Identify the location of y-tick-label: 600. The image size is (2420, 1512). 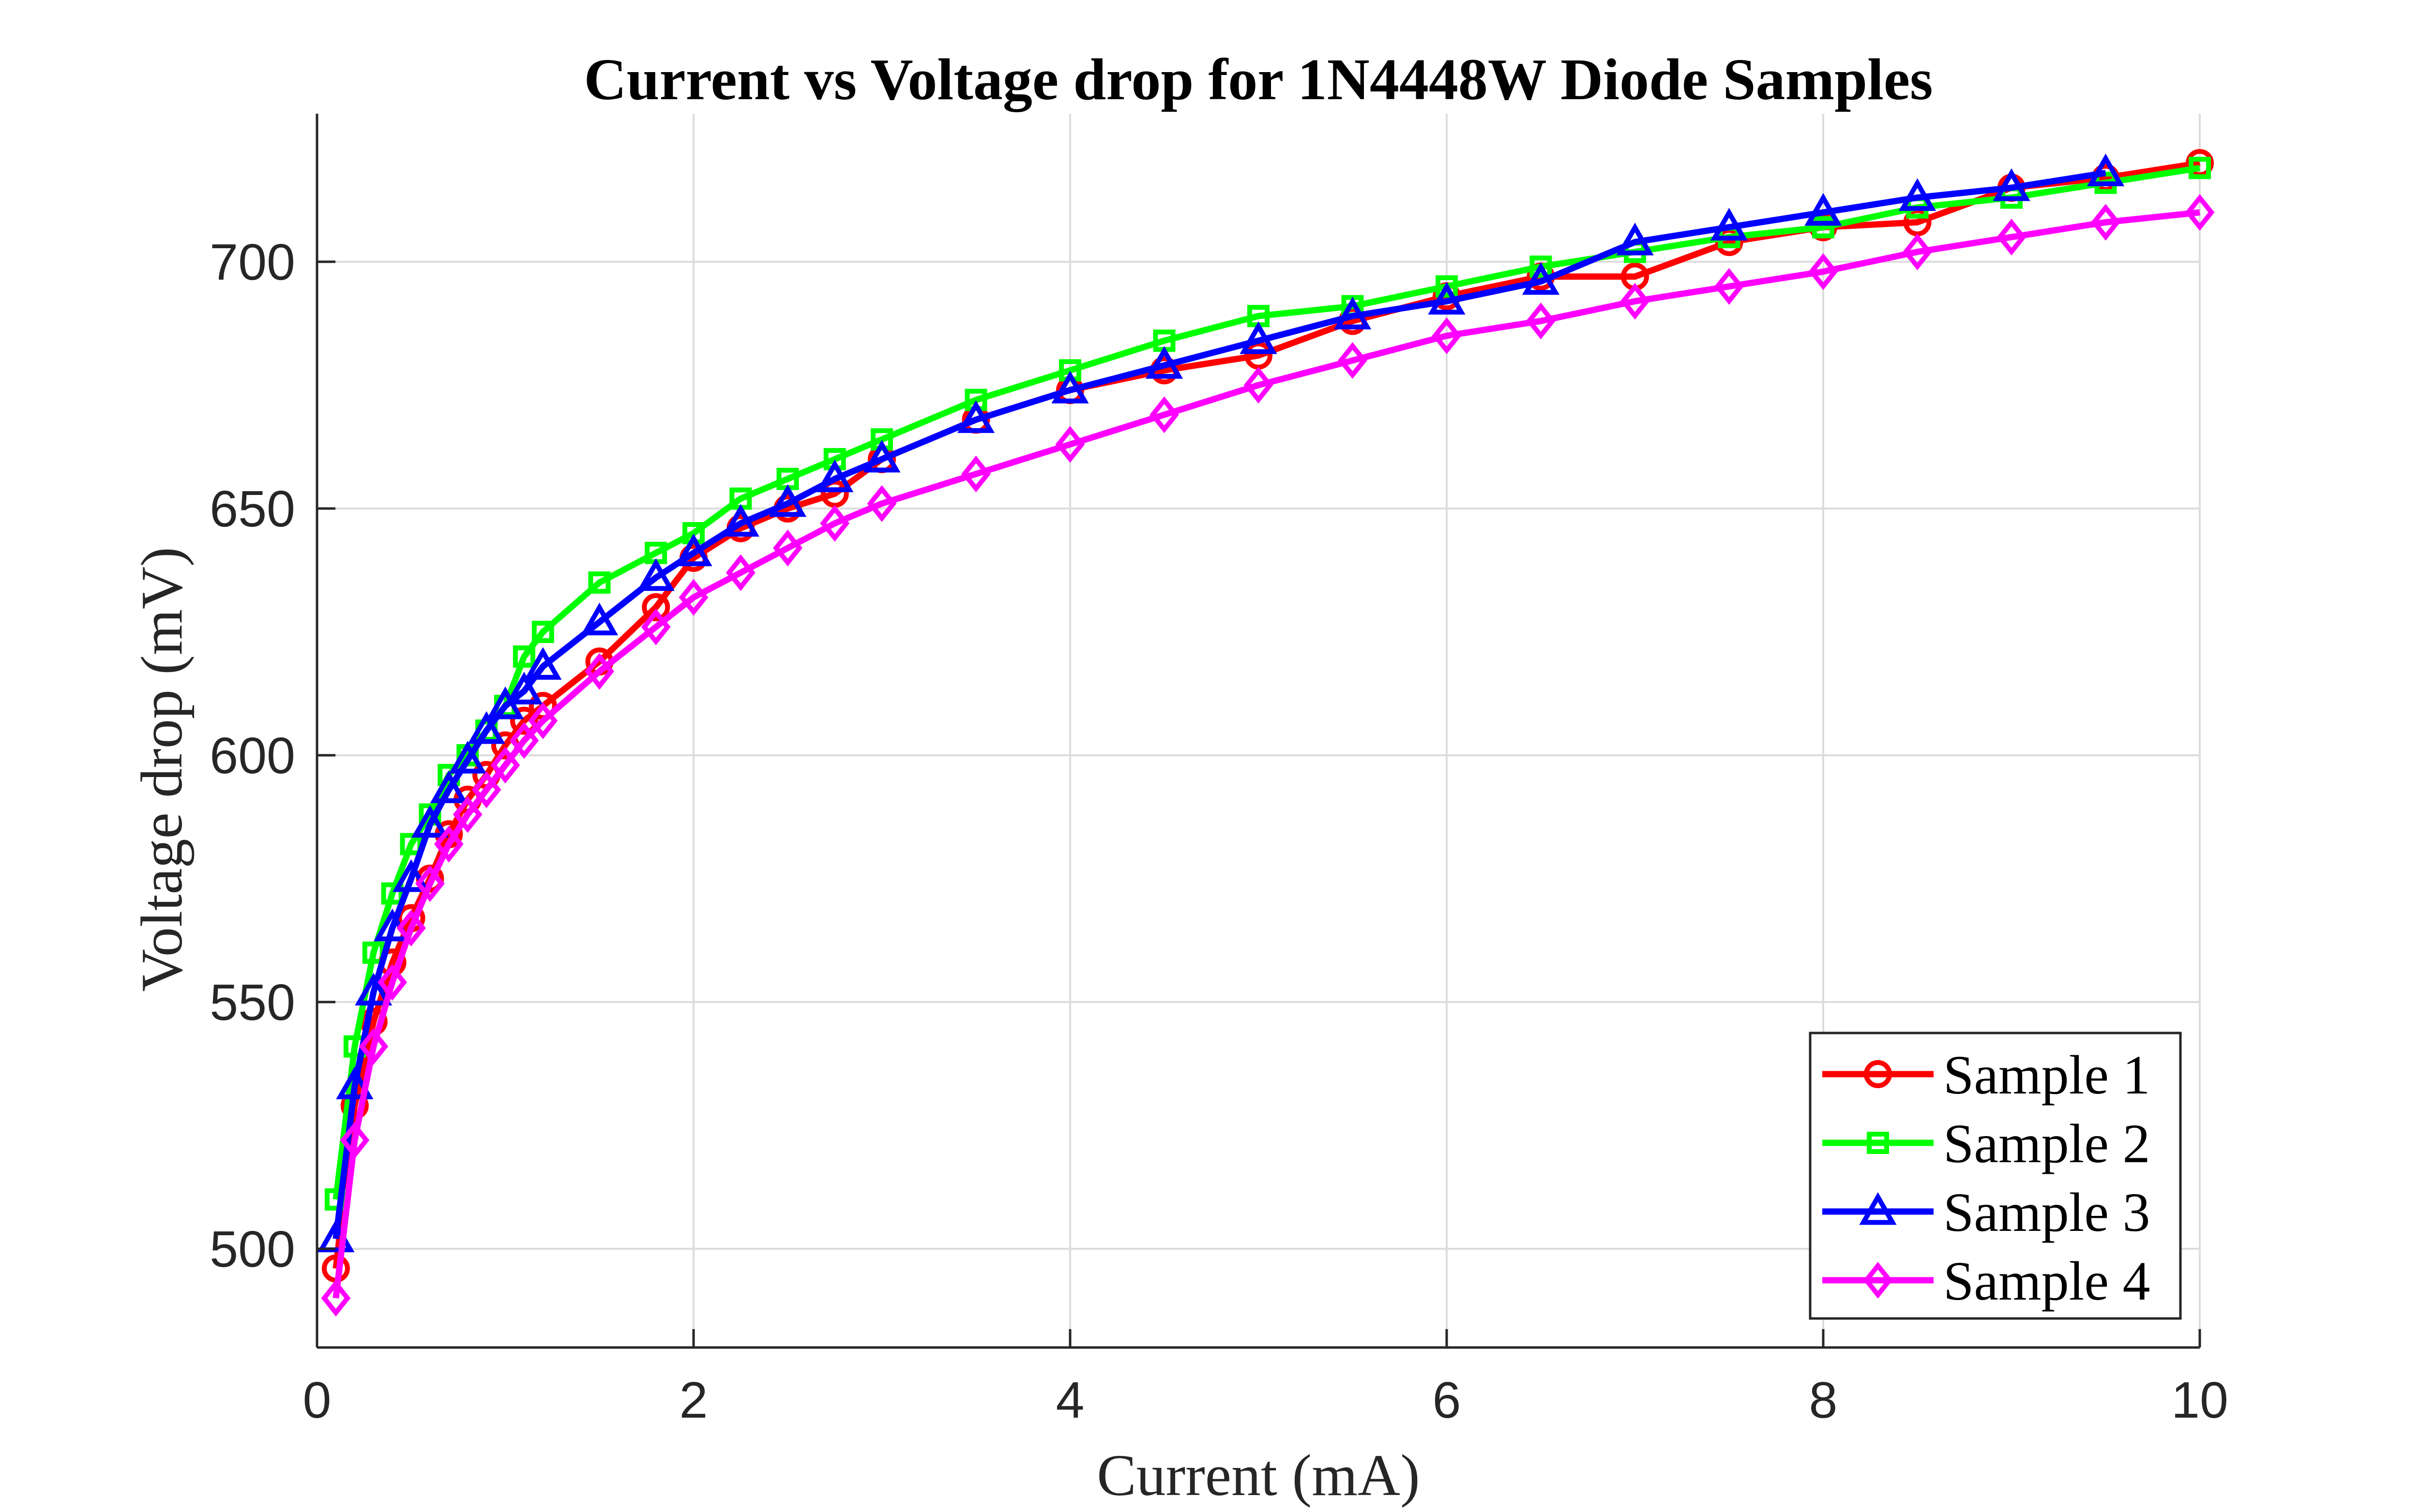
(252, 755).